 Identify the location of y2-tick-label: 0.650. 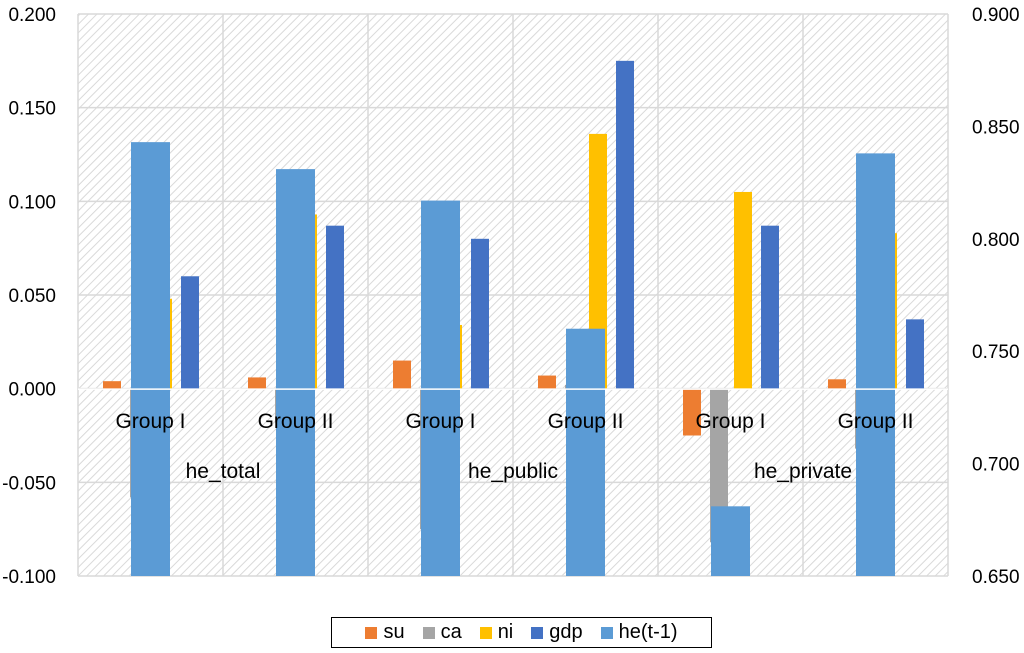
(996, 577).